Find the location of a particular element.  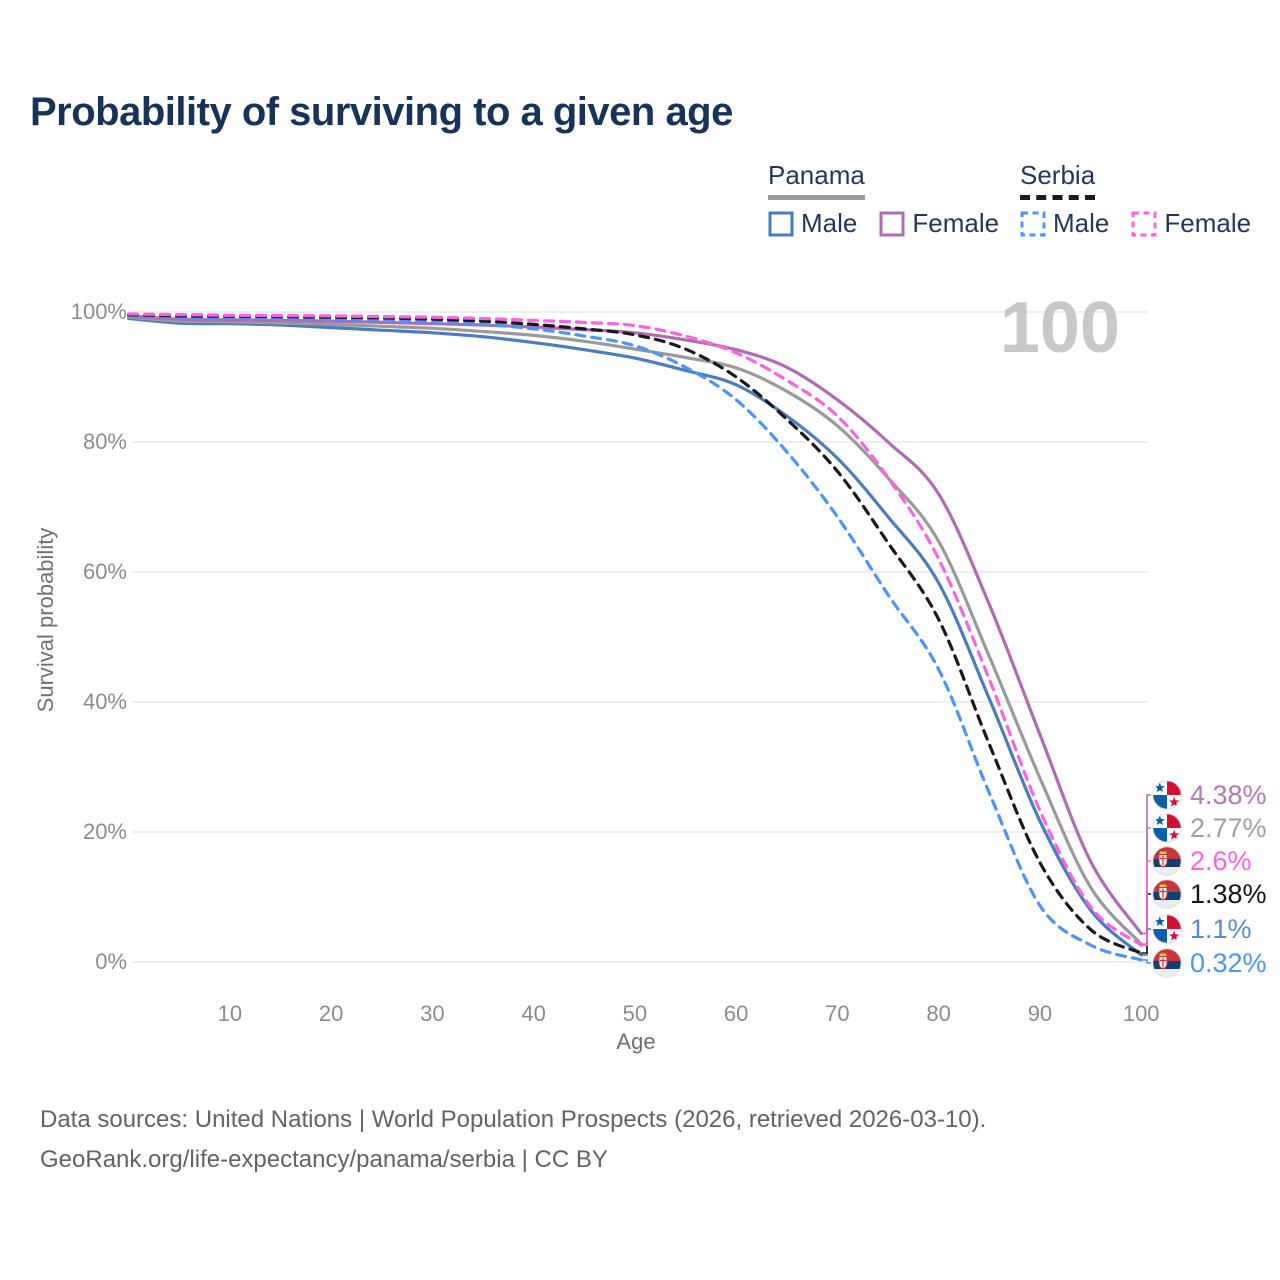

x-tick-label-20: 20 is located at coordinates (331, 1013).